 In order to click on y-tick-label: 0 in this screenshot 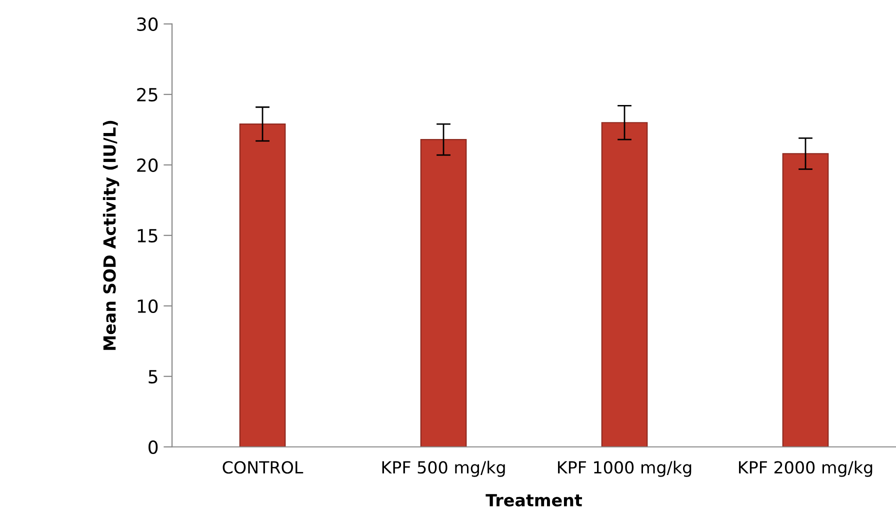, I will do `click(153, 447)`.